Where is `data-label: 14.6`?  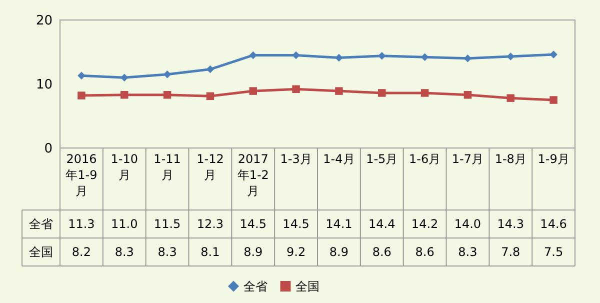 data-label: 14.6 is located at coordinates (553, 224).